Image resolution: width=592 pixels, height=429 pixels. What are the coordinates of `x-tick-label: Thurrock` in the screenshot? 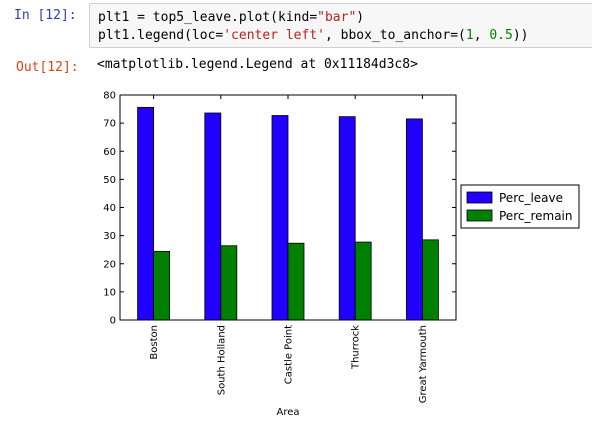 It's located at (356, 347).